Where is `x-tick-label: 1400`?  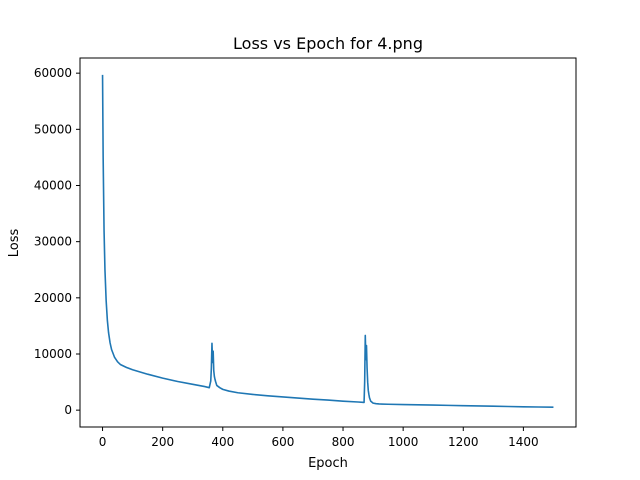
x-tick-label: 1400 is located at coordinates (523, 442).